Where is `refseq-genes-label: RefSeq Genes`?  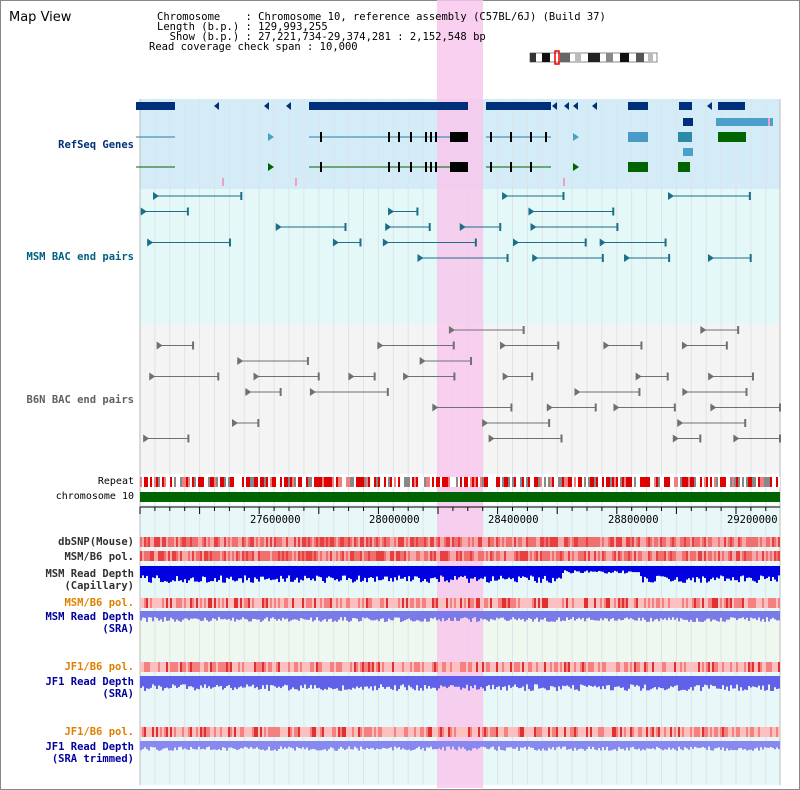
refseq-genes-label: RefSeq Genes is located at coordinates (96, 145).